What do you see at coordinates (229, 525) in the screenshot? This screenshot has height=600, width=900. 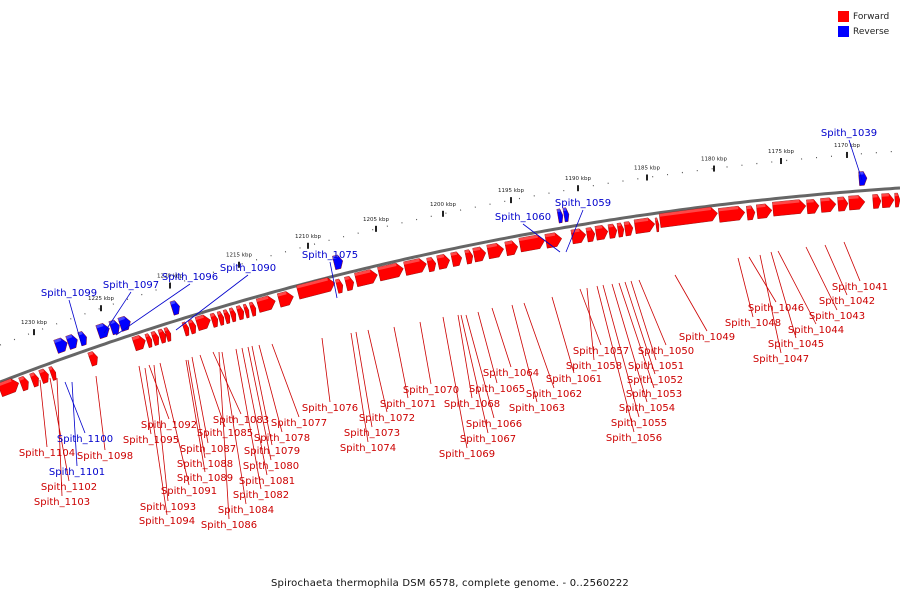 I see `gene-label: Spith_1086` at bounding box center [229, 525].